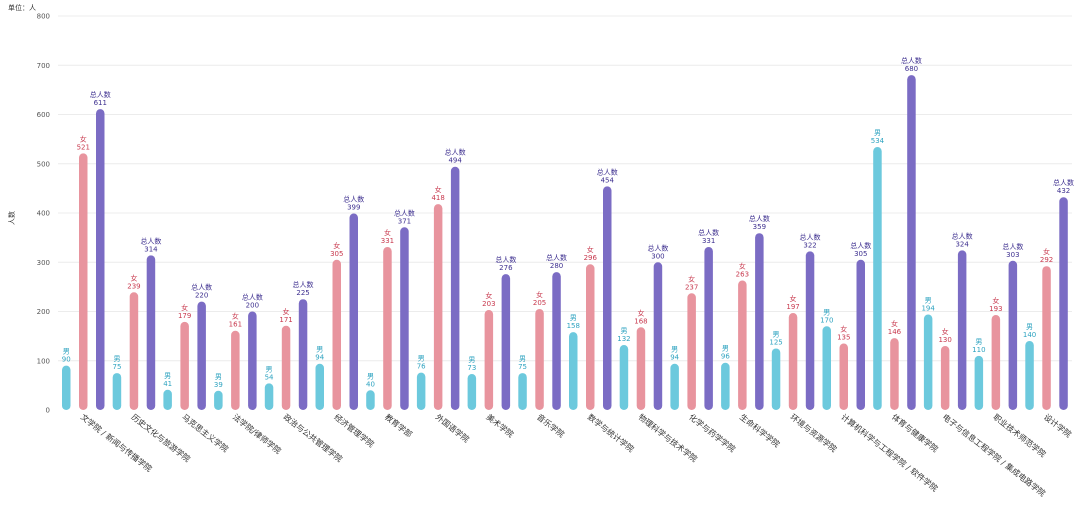 Image resolution: width=1080 pixels, height=508 pixels. I want to click on bar-value-label: 239, so click(133, 286).